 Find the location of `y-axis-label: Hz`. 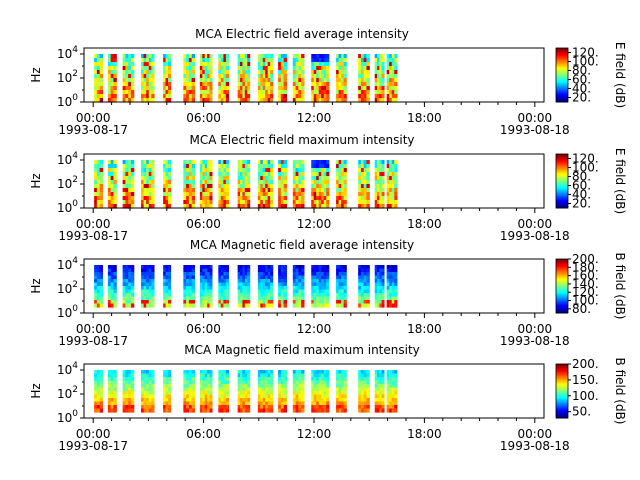

y-axis-label: Hz is located at coordinates (36, 74).